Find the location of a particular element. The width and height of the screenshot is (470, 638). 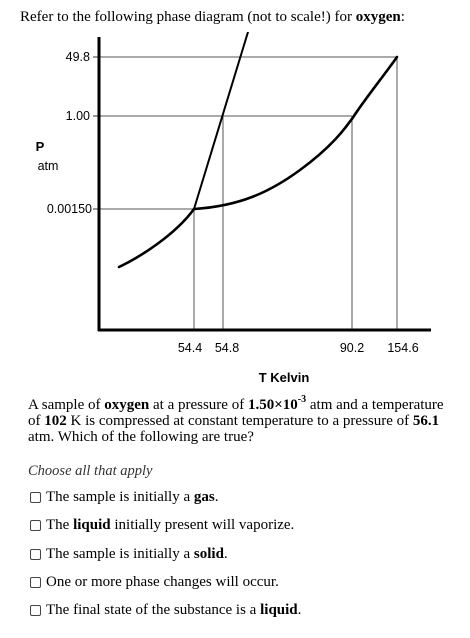

y-axis-label-p: P is located at coordinates (40, 146).